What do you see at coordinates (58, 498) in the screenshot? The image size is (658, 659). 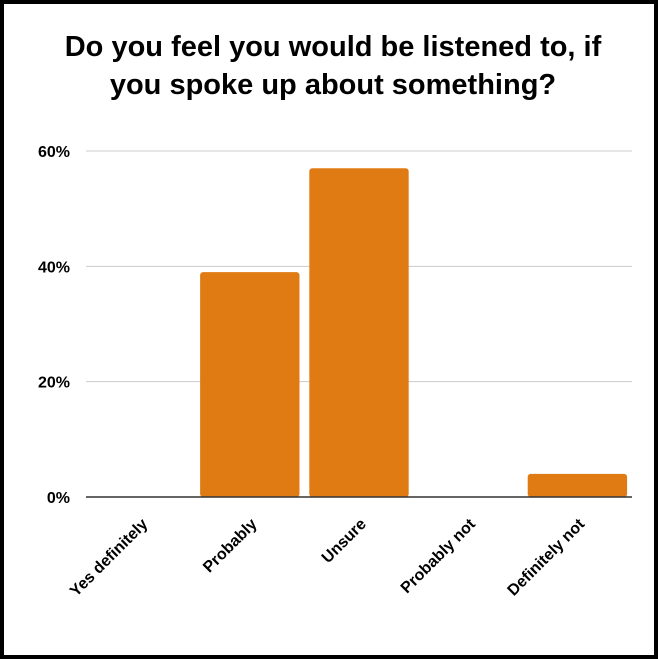 I see `y-tick-label: 0%` at bounding box center [58, 498].